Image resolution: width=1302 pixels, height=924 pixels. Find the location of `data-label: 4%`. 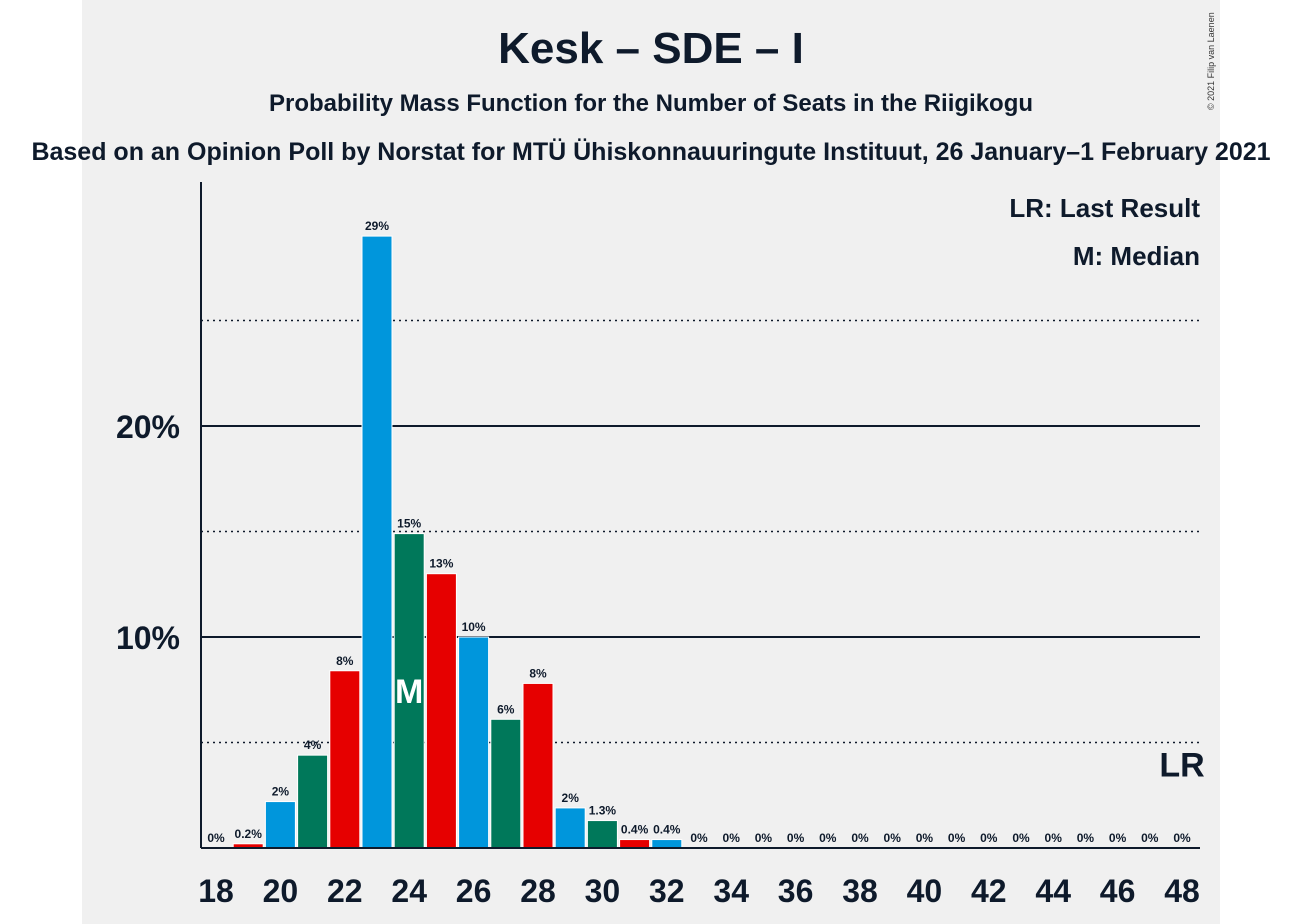

data-label: 4% is located at coordinates (313, 745).